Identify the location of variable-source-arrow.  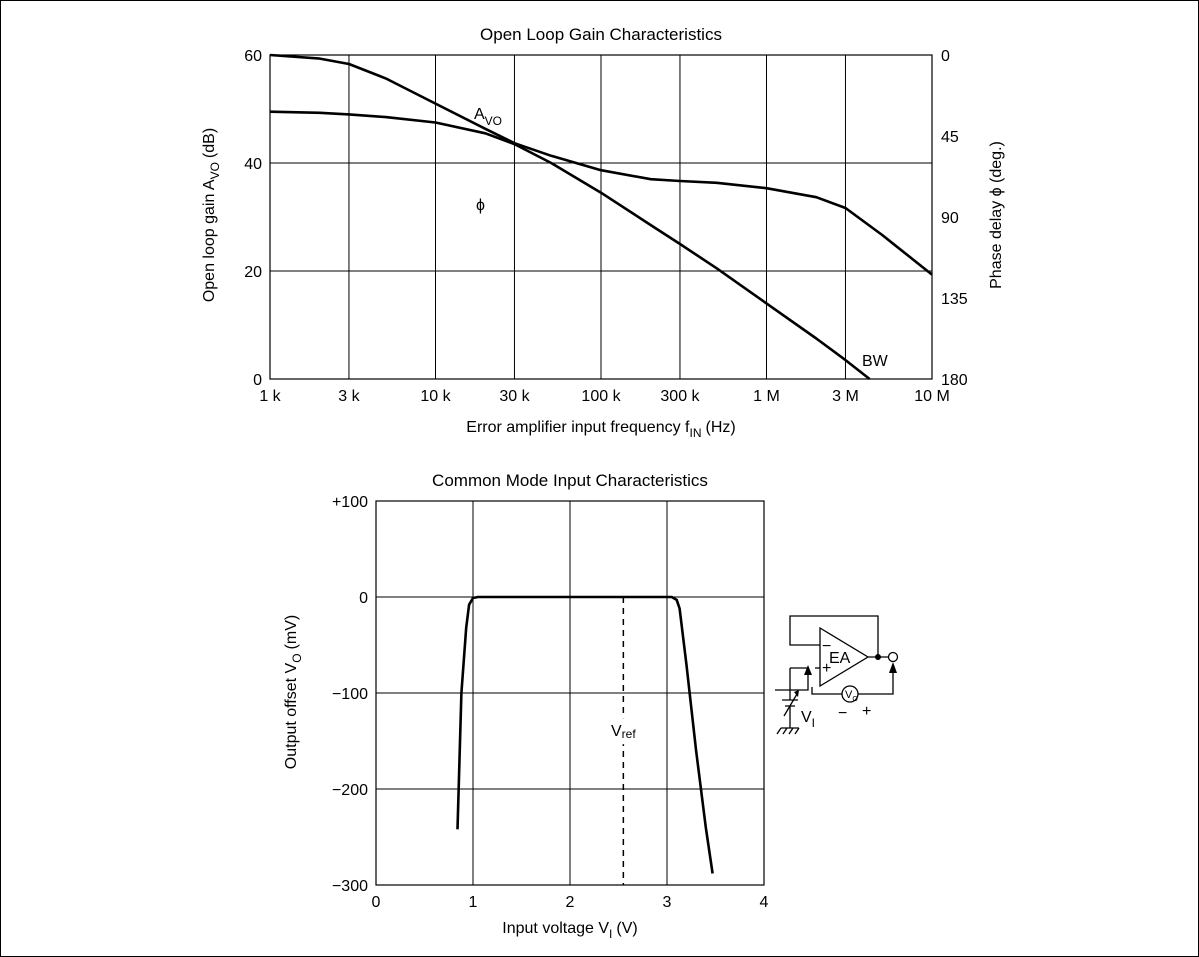
(790, 705).